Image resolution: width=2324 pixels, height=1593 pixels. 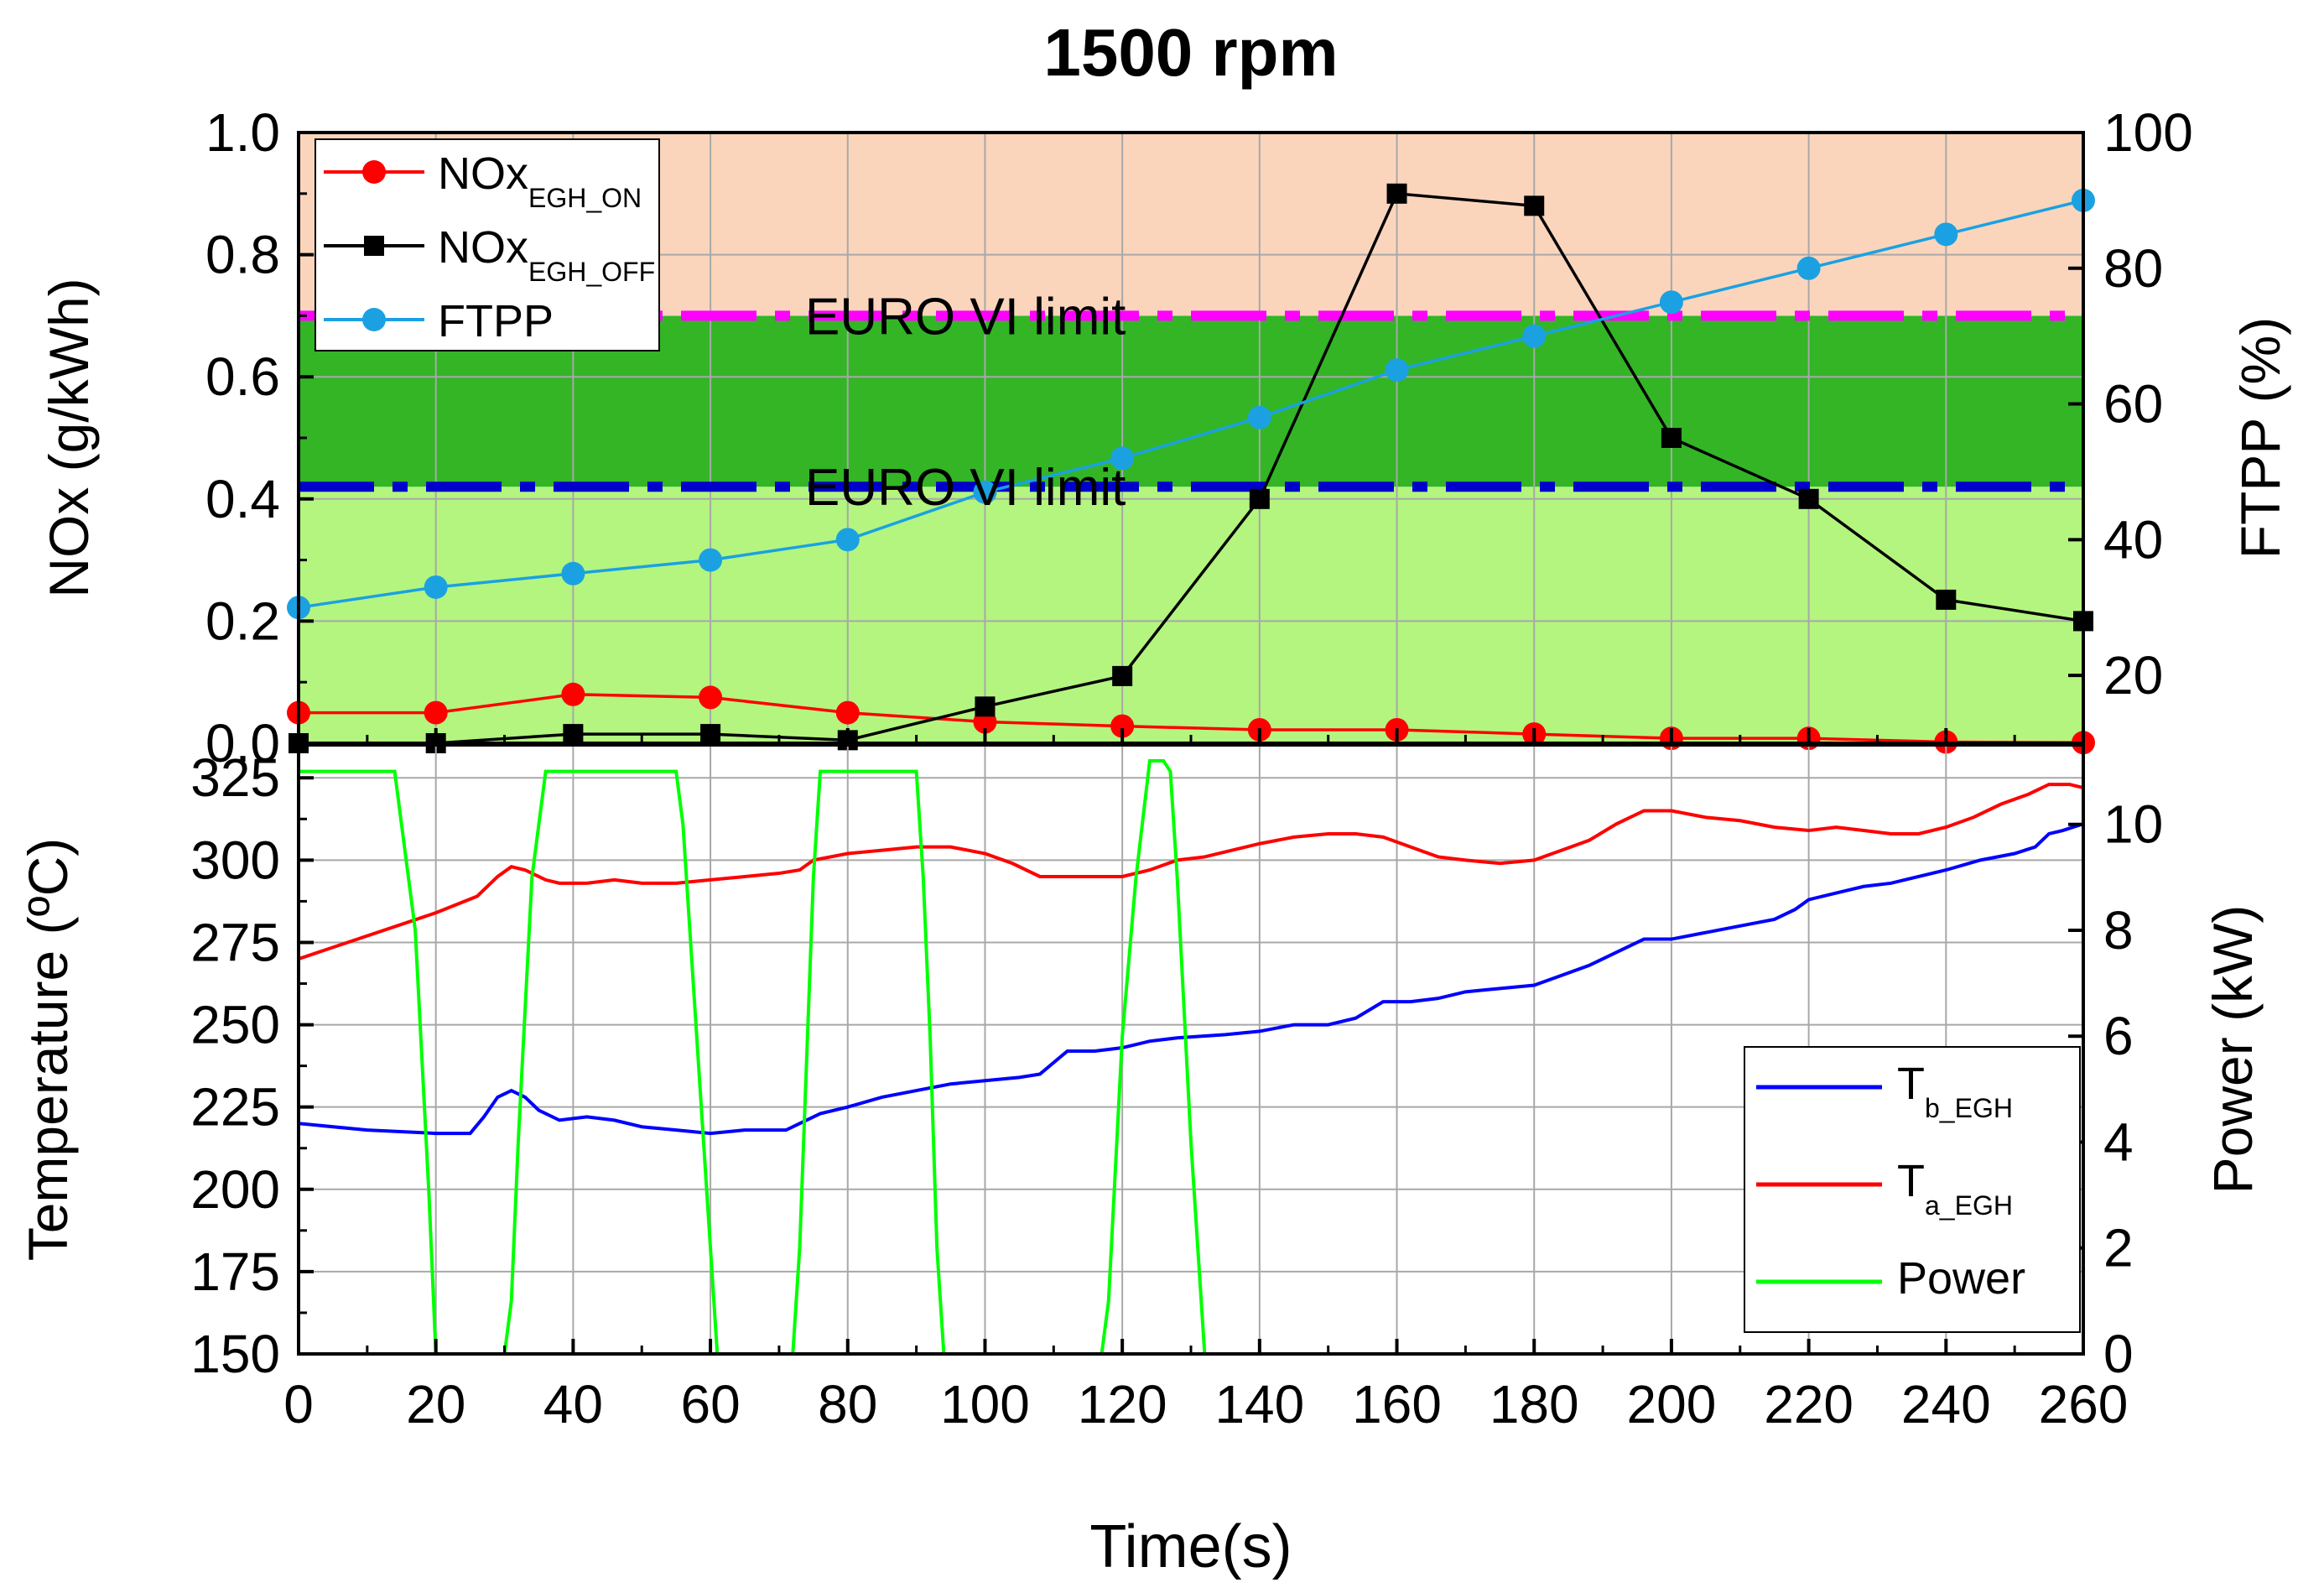 I want to click on x-tick-label: 180, so click(x=1534, y=1404).